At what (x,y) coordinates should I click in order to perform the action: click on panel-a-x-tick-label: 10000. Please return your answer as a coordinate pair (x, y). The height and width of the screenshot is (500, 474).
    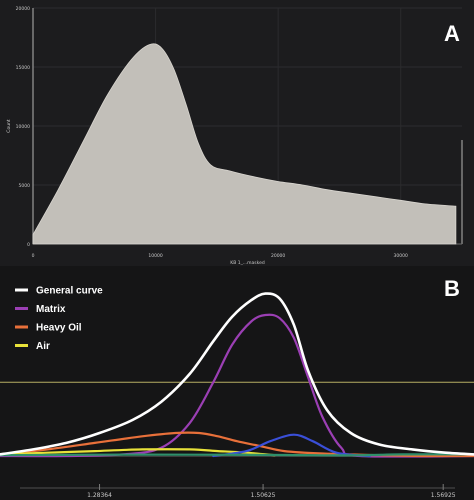
    Looking at the image, I should click on (155, 256).